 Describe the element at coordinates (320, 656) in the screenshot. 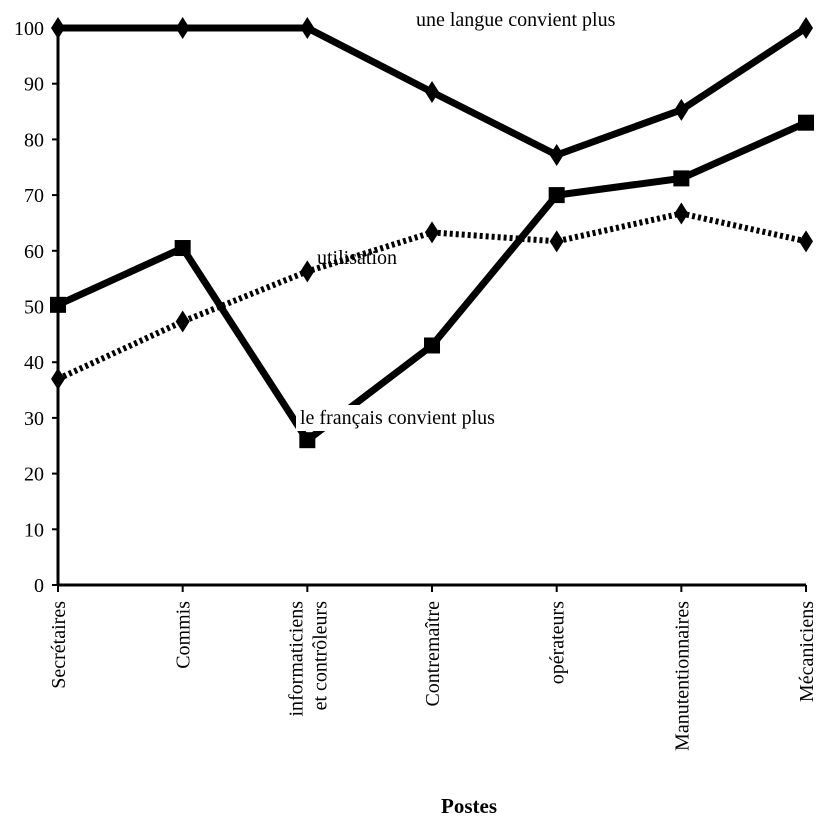

I see `x-tick-label-line: et contrôleurs` at that location.